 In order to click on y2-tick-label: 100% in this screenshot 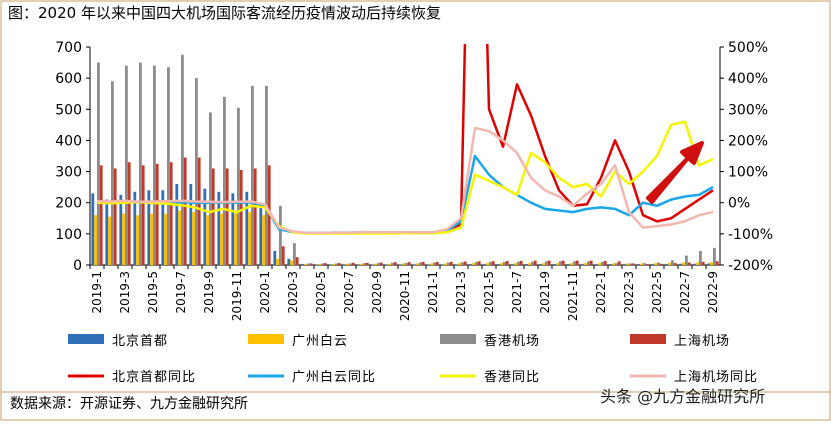, I will do `click(748, 173)`.